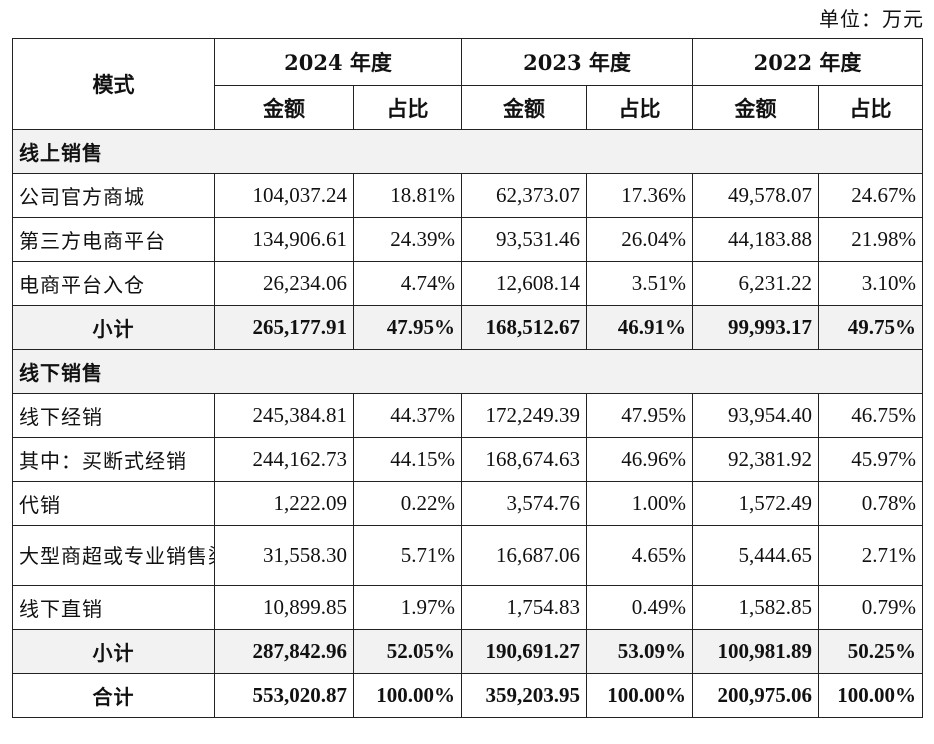  What do you see at coordinates (284, 195) in the screenshot?
I see `cell-value: 104,037.24` at bounding box center [284, 195].